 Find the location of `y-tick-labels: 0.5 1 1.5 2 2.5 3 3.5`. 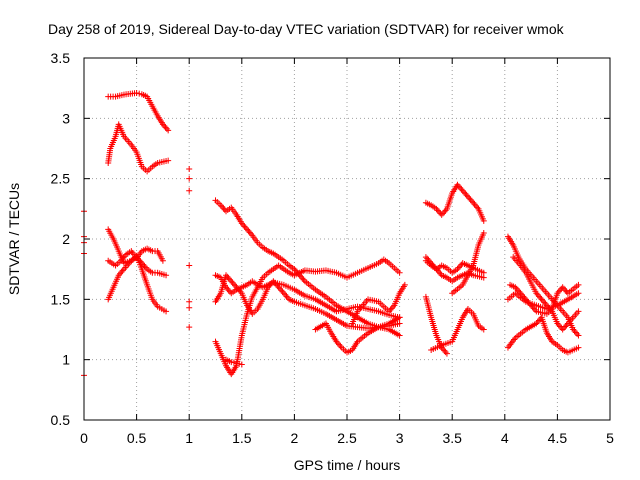

y-tick-labels: 0.5 1 1.5 2 2.5 3 3.5 is located at coordinates (61, 239).